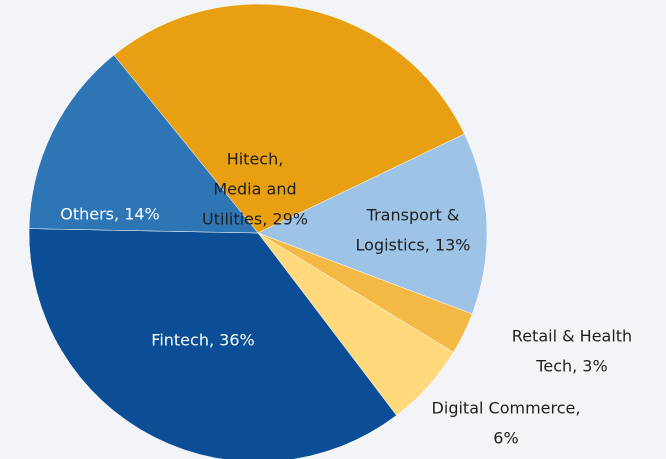 This screenshot has width=666, height=459. Describe the element at coordinates (572, 336) in the screenshot. I see `slice-label: Retail & Health` at that location.